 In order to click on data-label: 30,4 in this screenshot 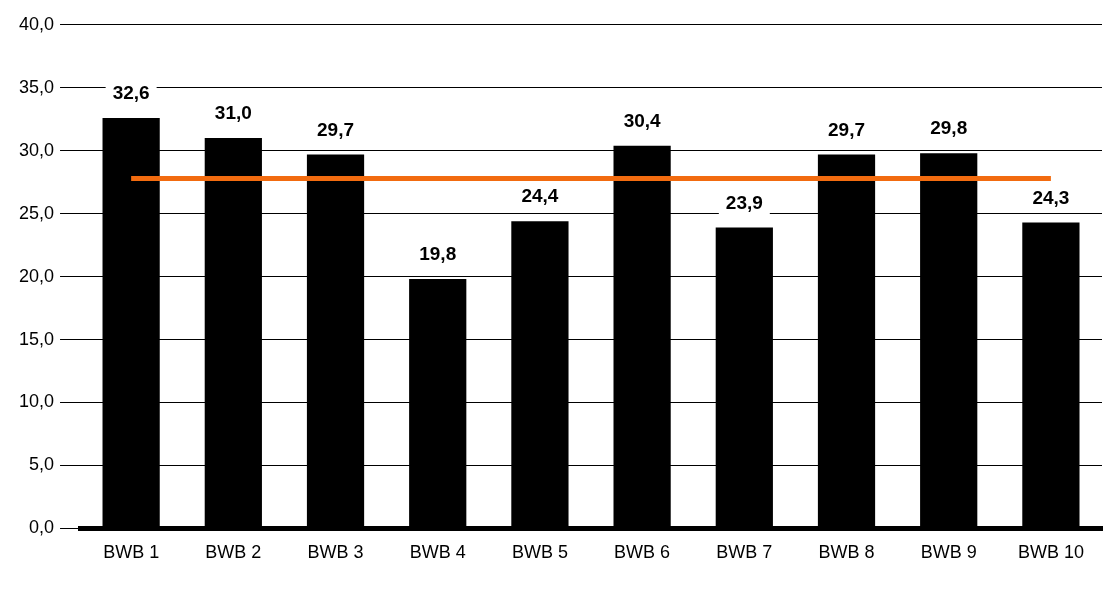, I will do `click(642, 120)`.